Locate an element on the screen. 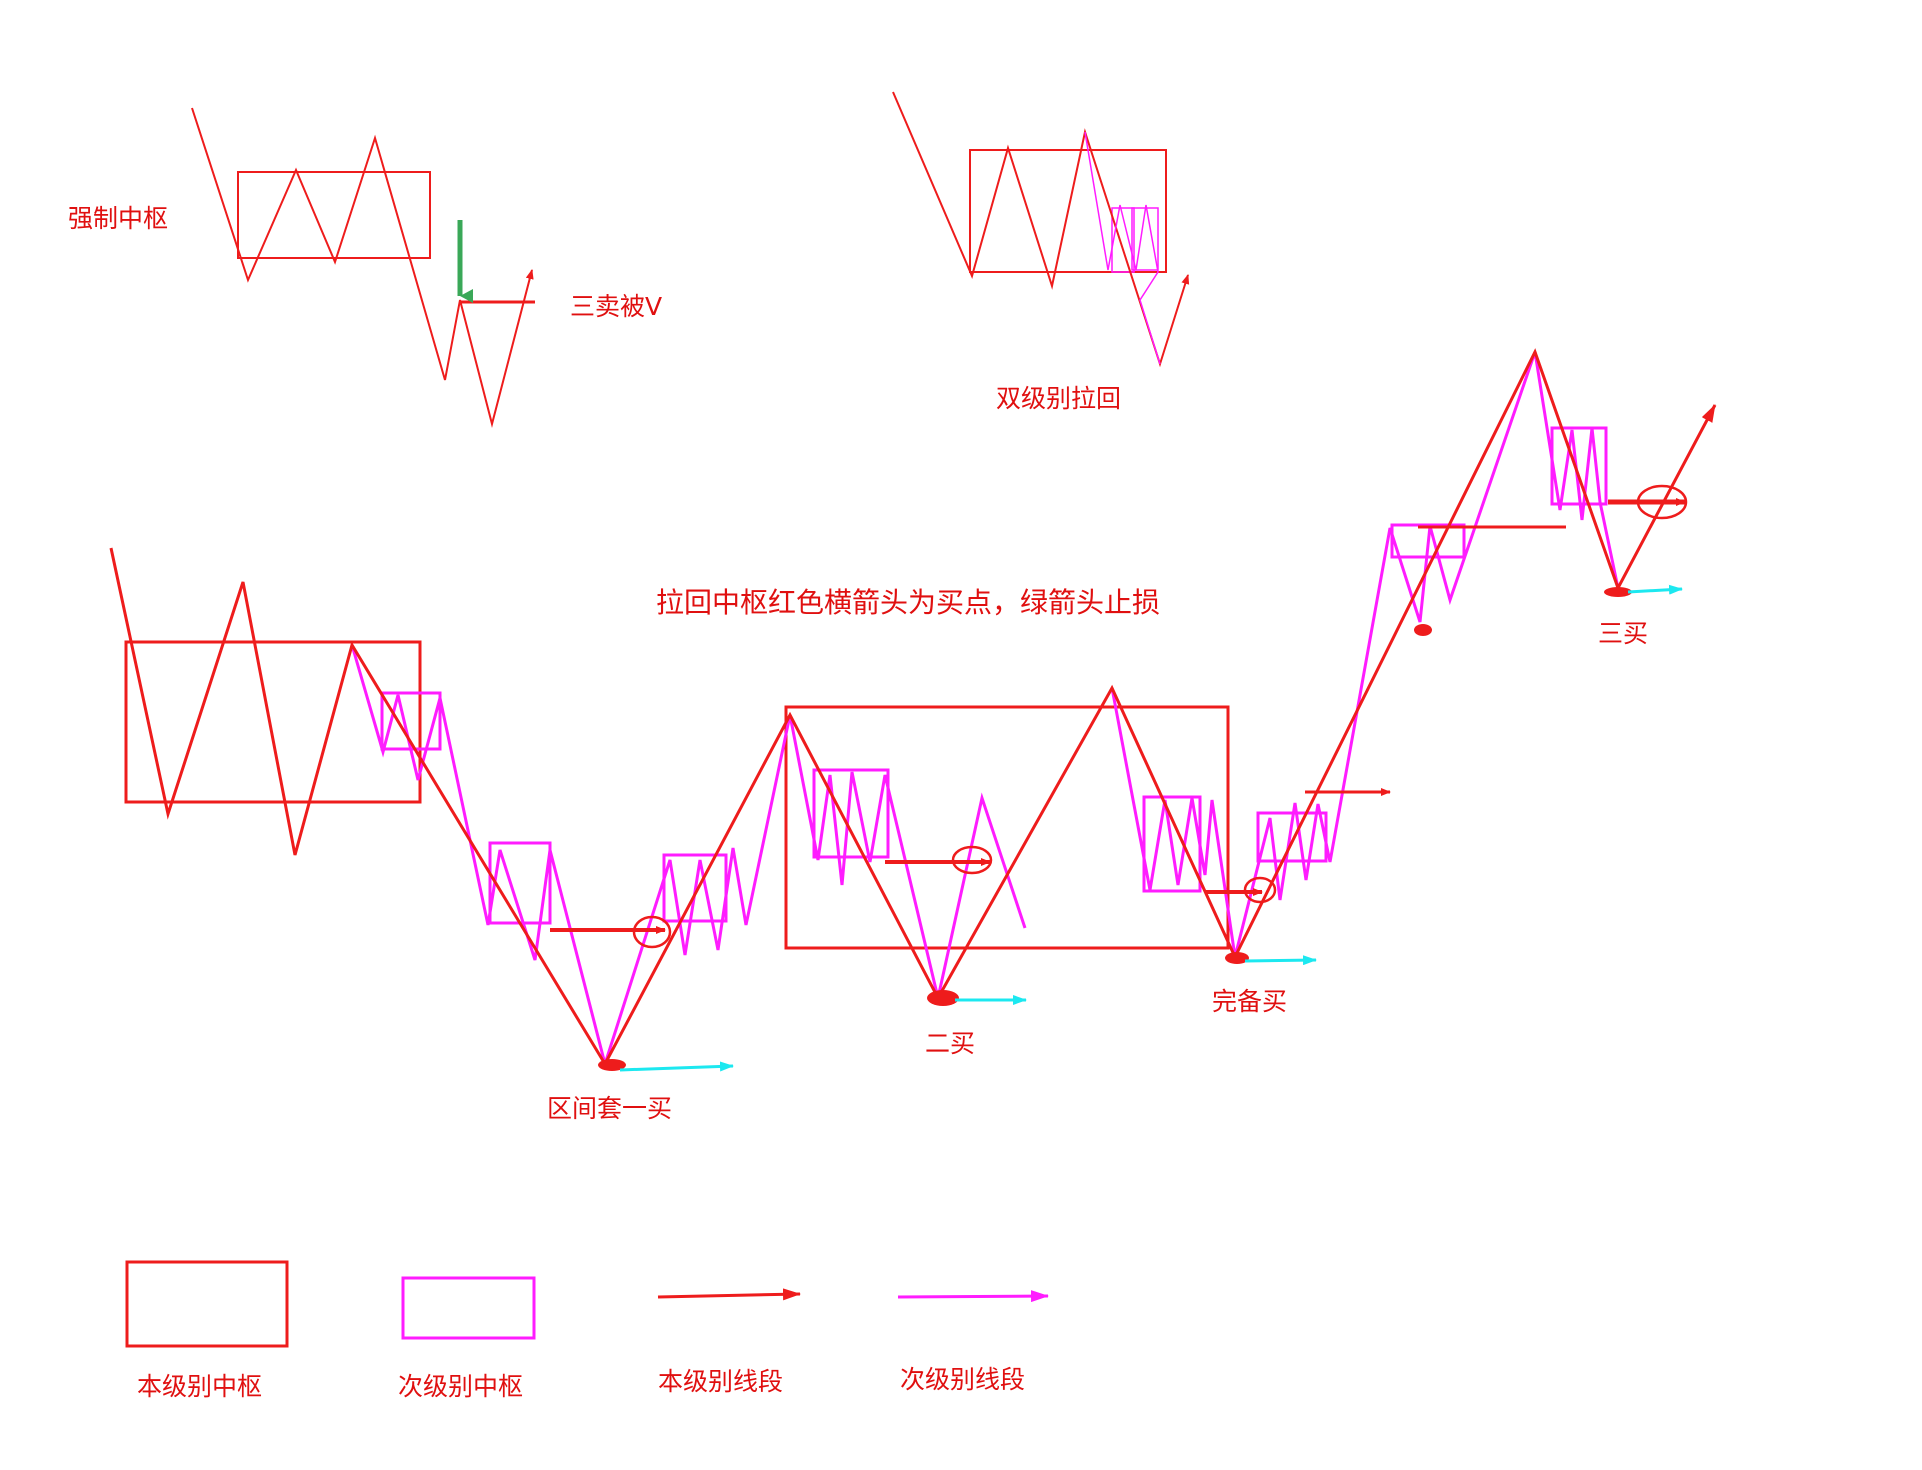 This screenshot has height=1470, width=1922. second-buy-dot is located at coordinates (943, 998).